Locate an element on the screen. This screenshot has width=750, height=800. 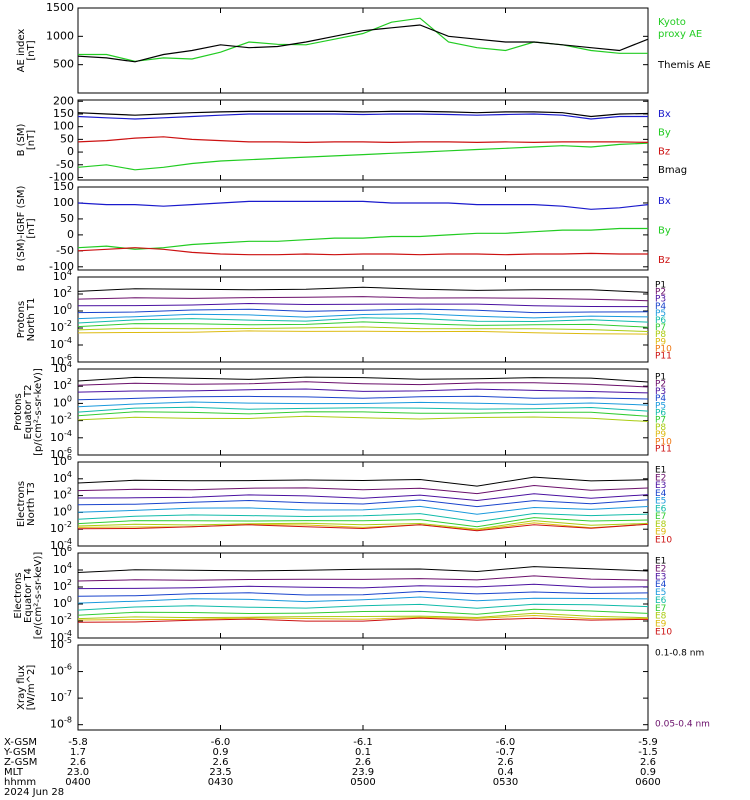
x-row-value: 23.9 is located at coordinates (363, 772).